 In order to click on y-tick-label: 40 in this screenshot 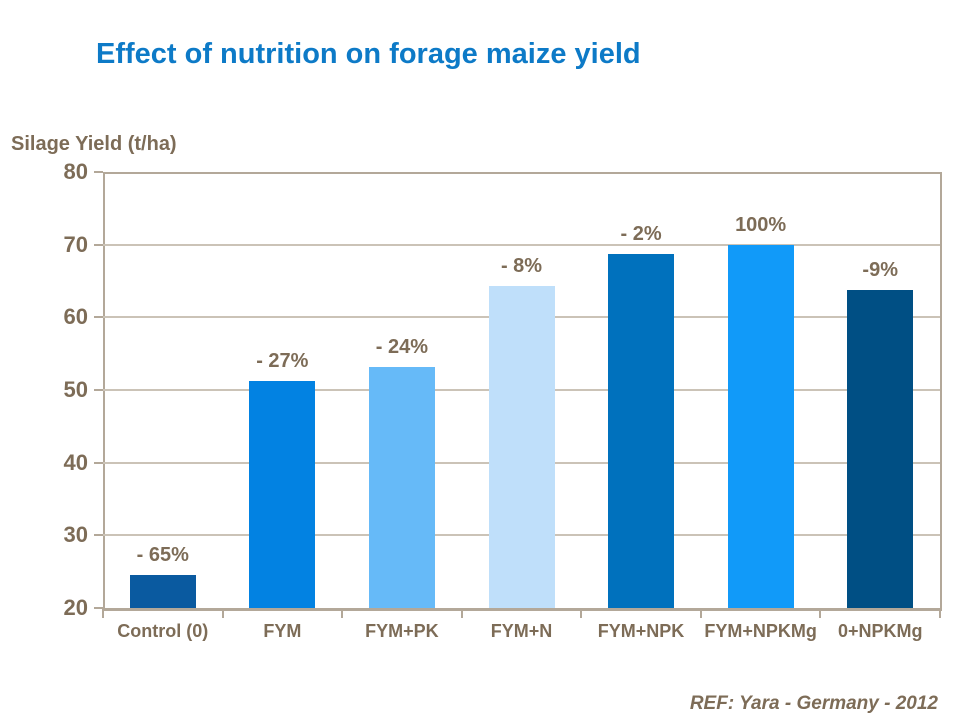, I will do `click(75, 462)`.